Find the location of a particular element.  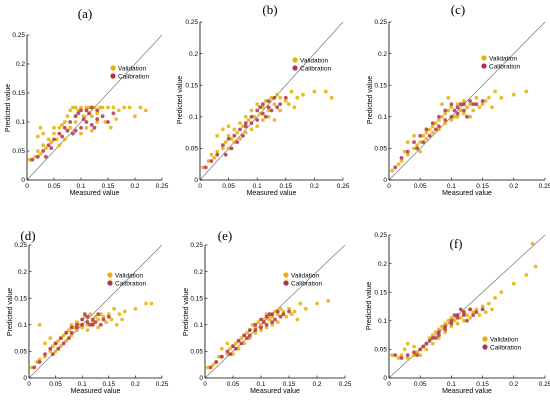

y-tick-label: 0.05 is located at coordinates (380, 149).